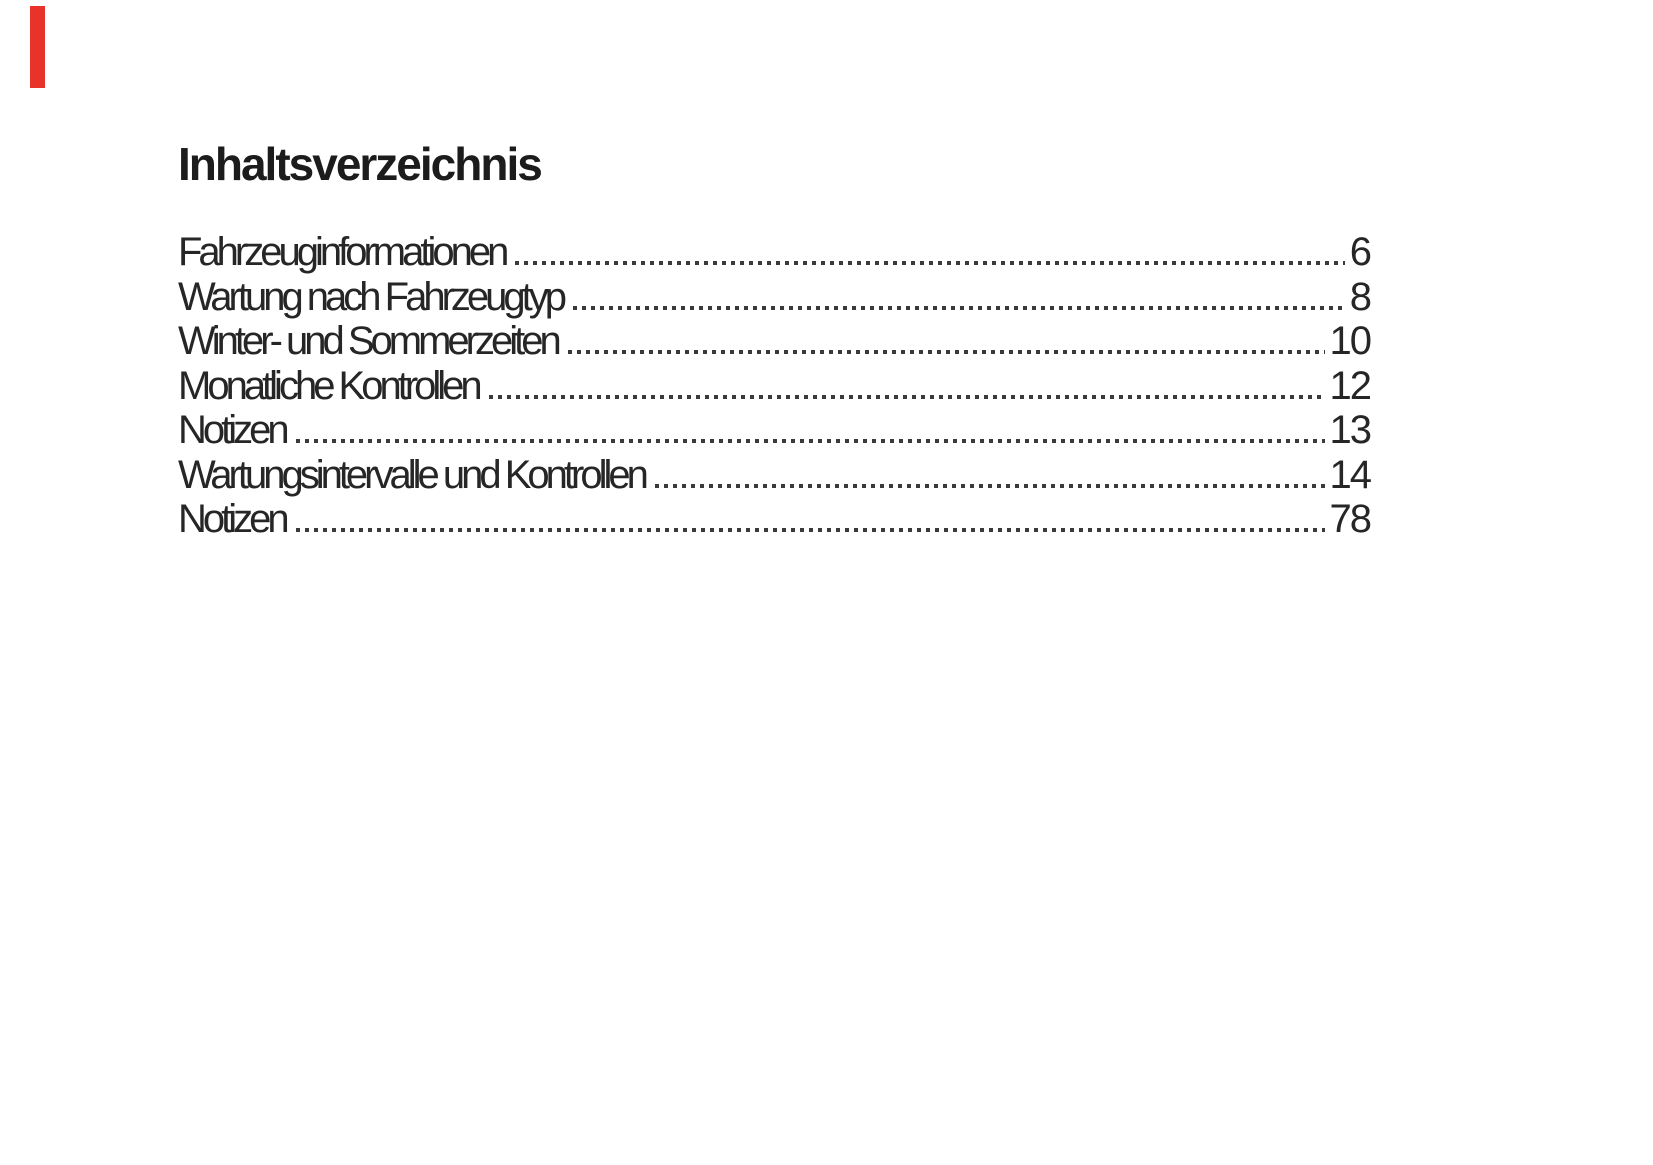 Image resolution: width=1653 pixels, height=1165 pixels. What do you see at coordinates (1360, 296) in the screenshot?
I see `toc-entry-page-number: 8` at bounding box center [1360, 296].